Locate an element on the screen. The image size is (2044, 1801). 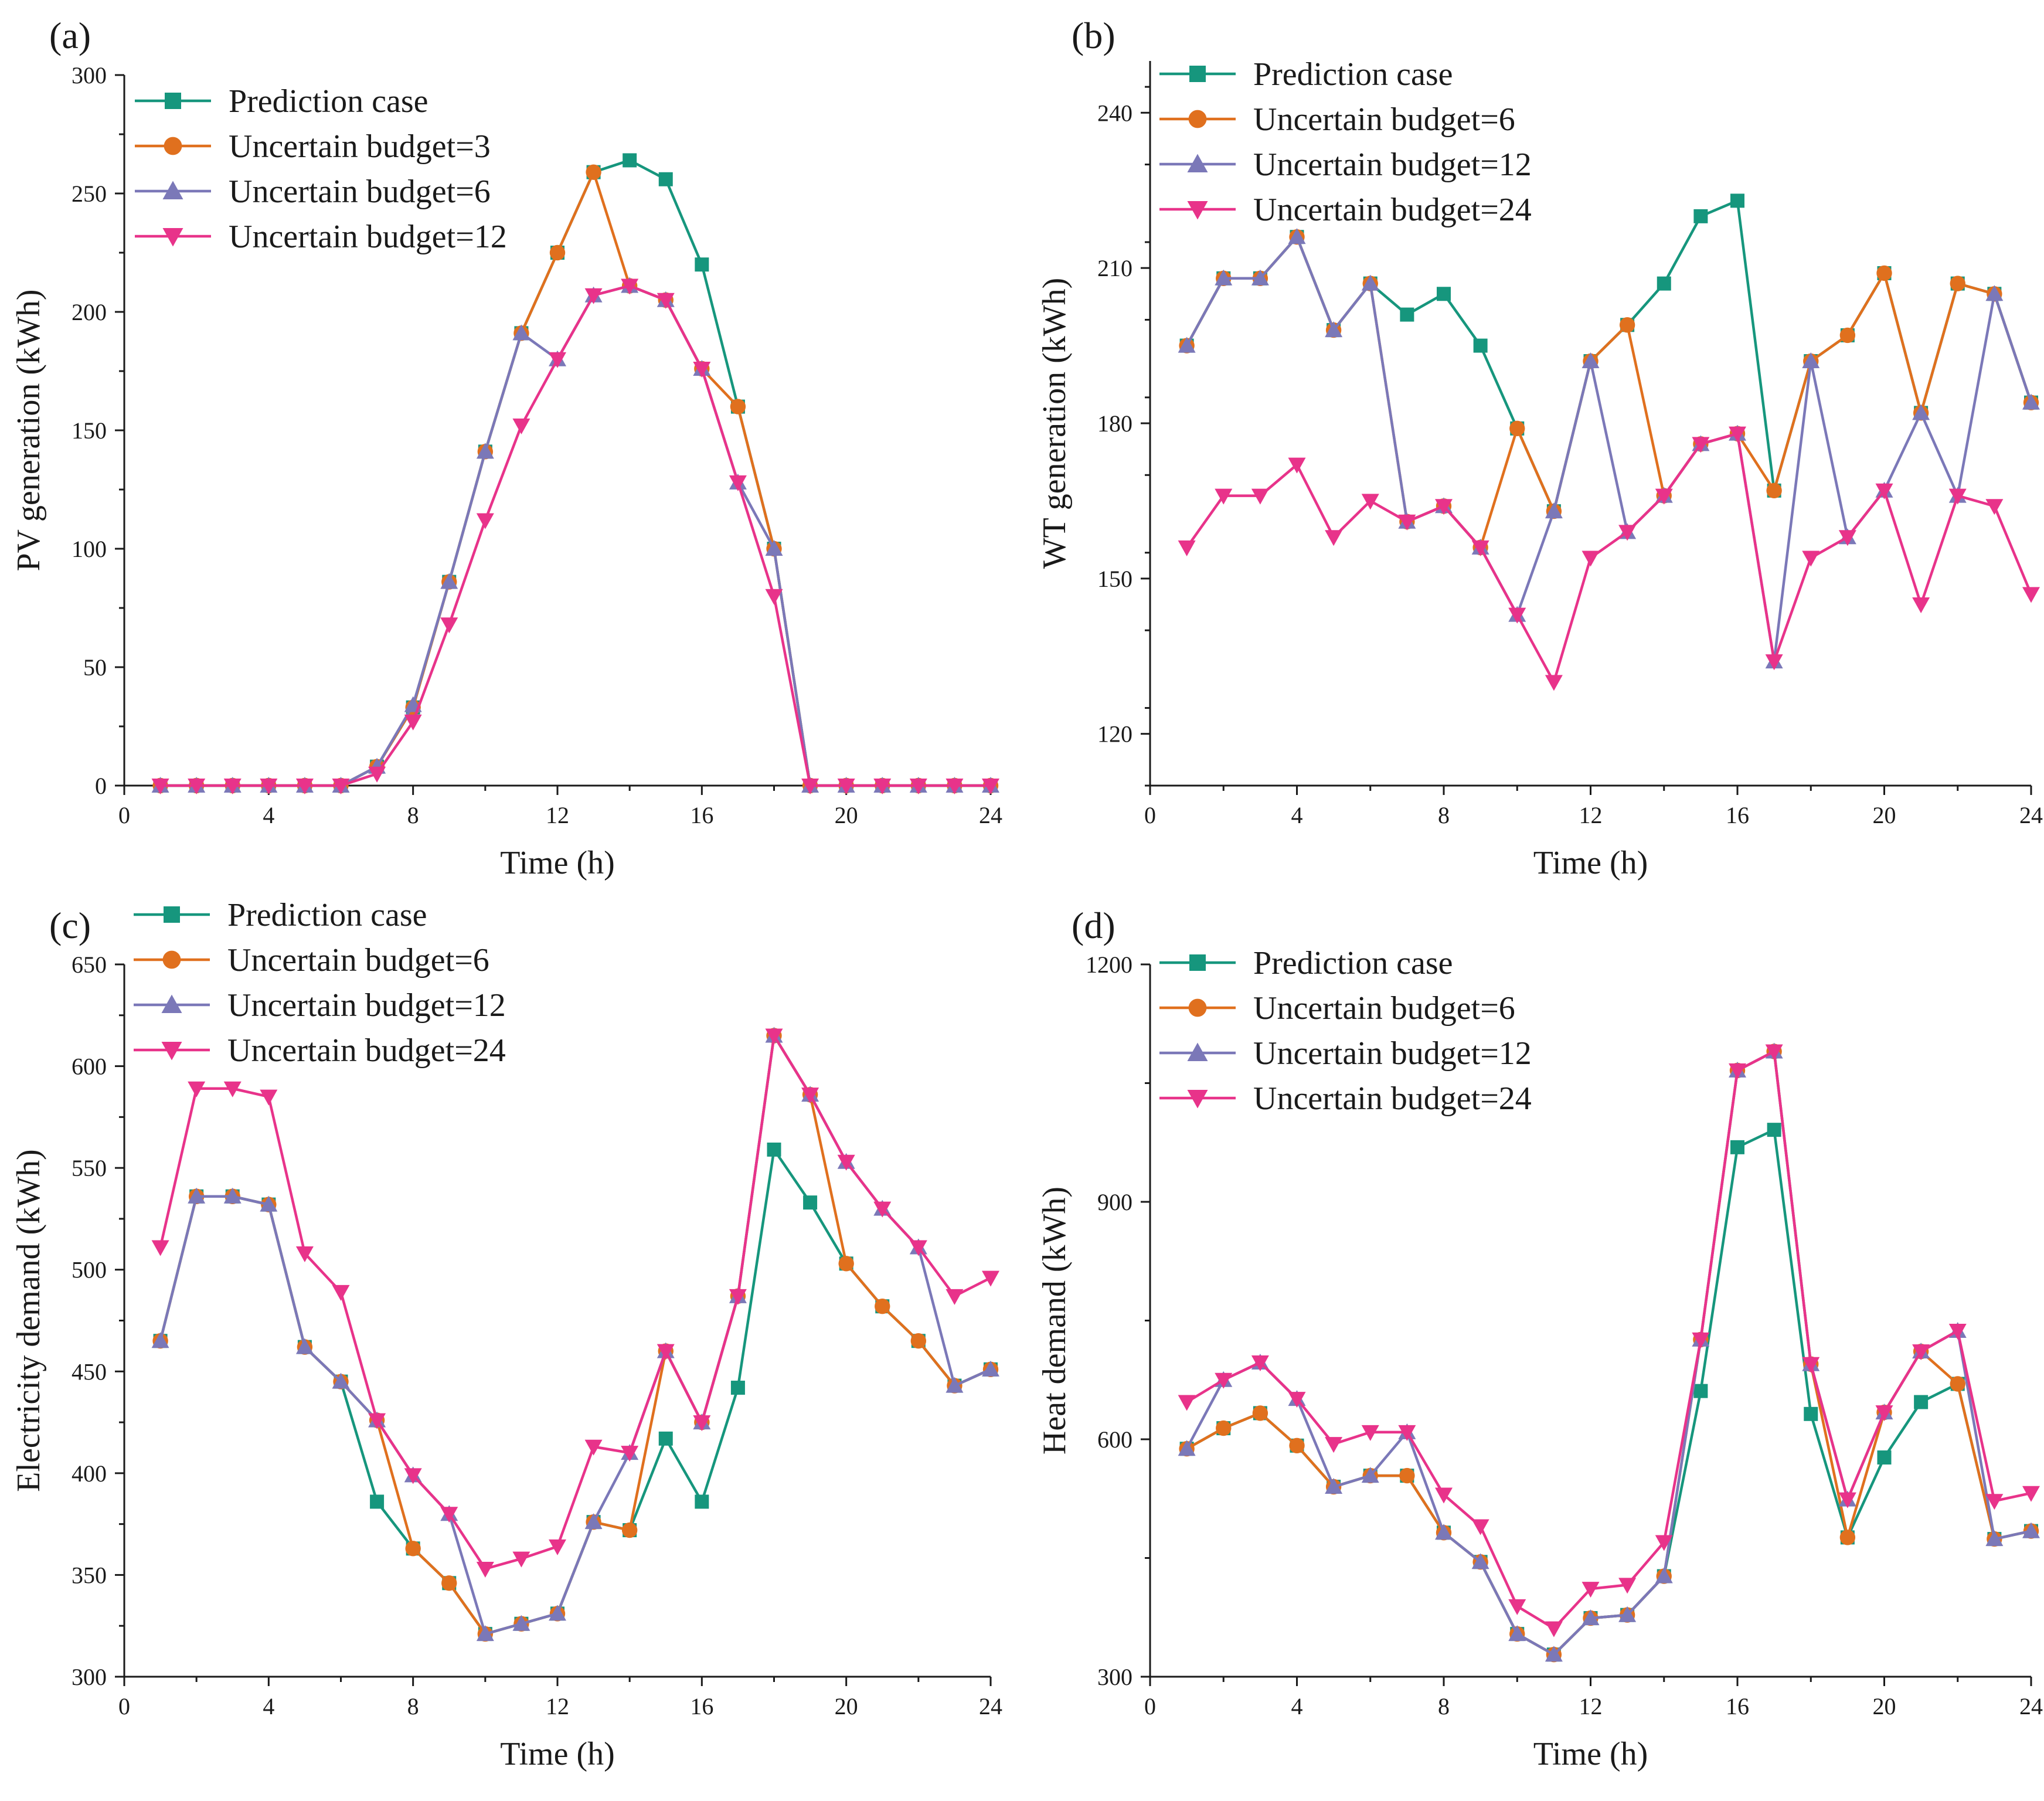
y-axis-title: Electricity demand (kWh) is located at coordinates (29, 1321).